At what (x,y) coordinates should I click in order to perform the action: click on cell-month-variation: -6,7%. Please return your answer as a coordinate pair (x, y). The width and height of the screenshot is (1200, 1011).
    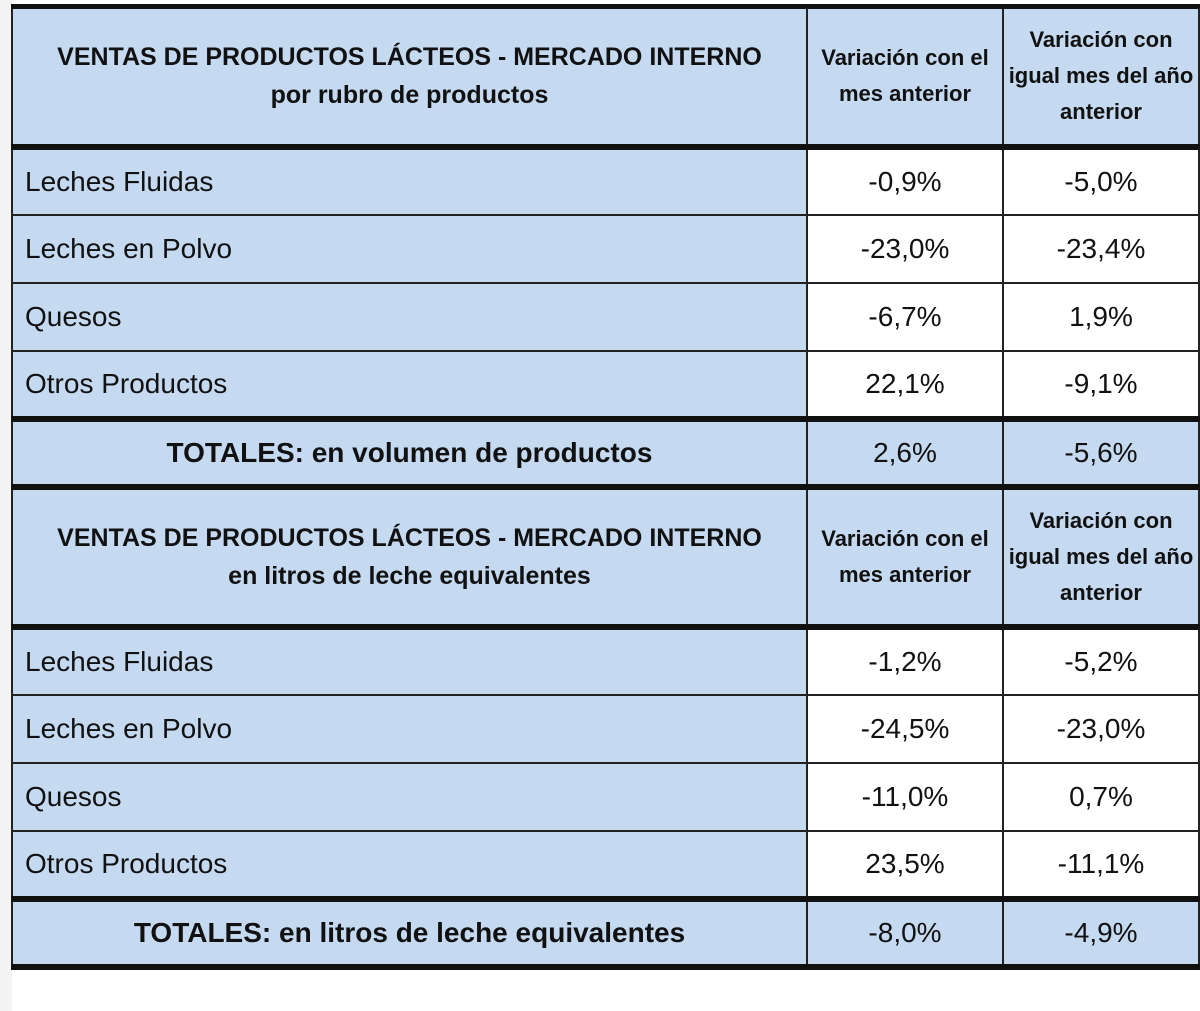
    Looking at the image, I should click on (905, 316).